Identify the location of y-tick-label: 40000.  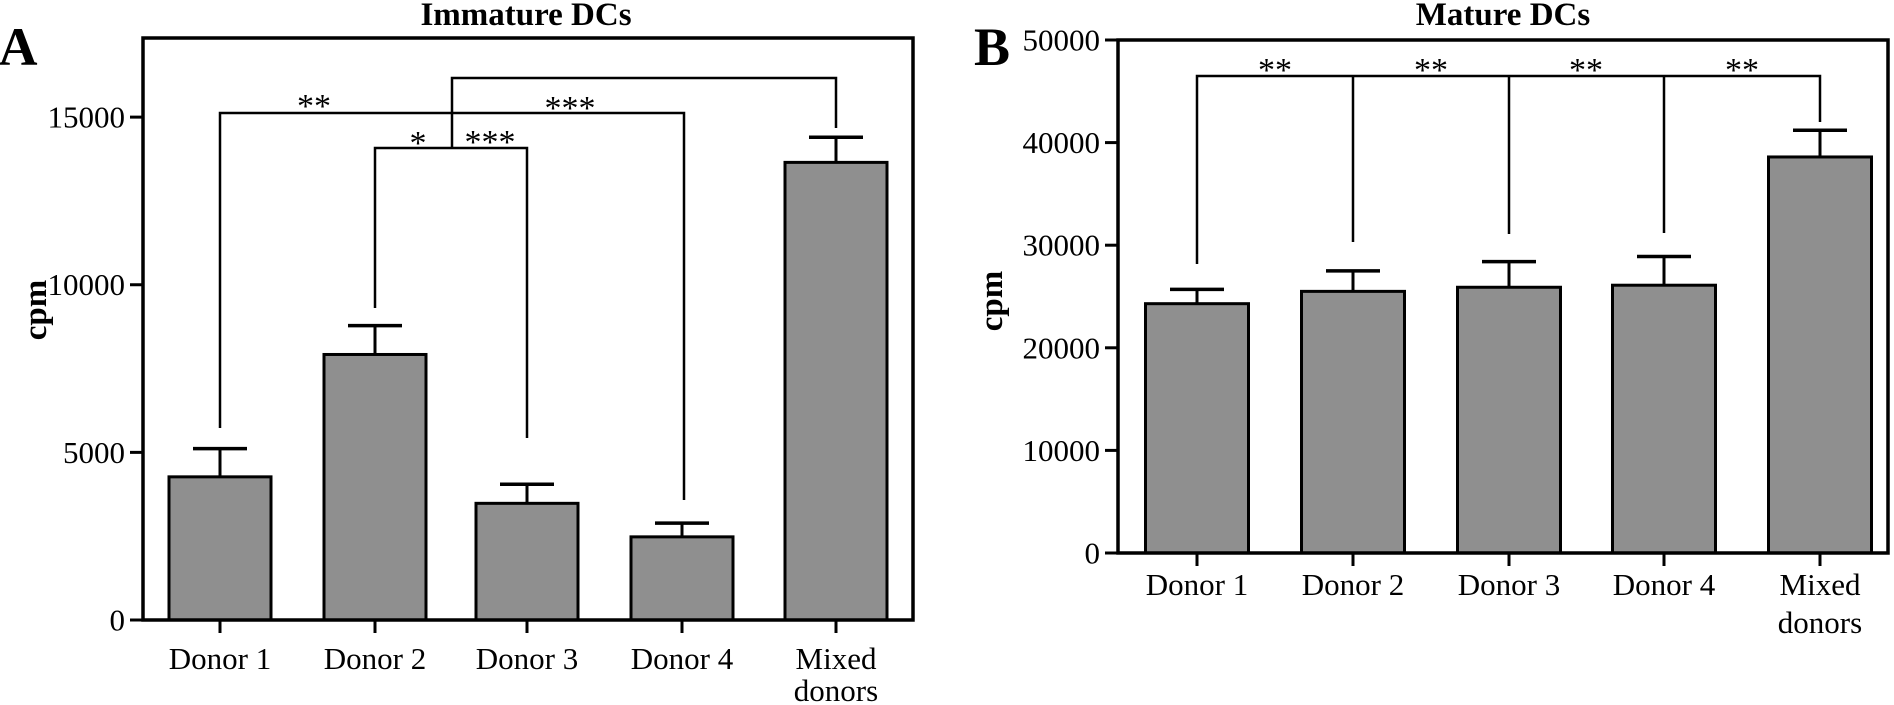
(1062, 142).